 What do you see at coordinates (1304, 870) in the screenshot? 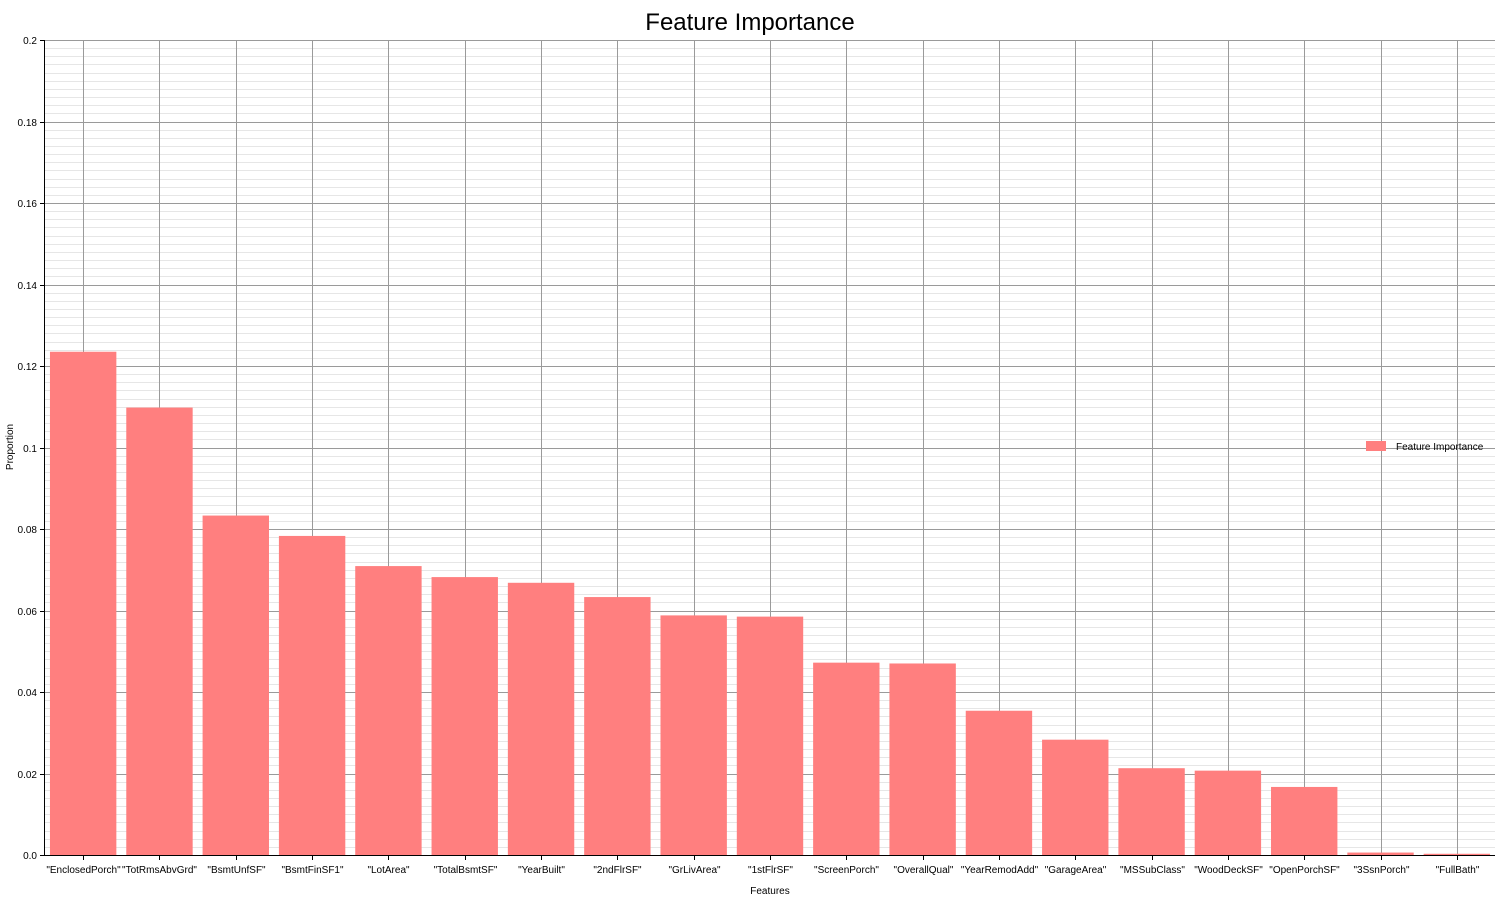
I see `x-tick-label: "OpenPorchSF"` at bounding box center [1304, 870].